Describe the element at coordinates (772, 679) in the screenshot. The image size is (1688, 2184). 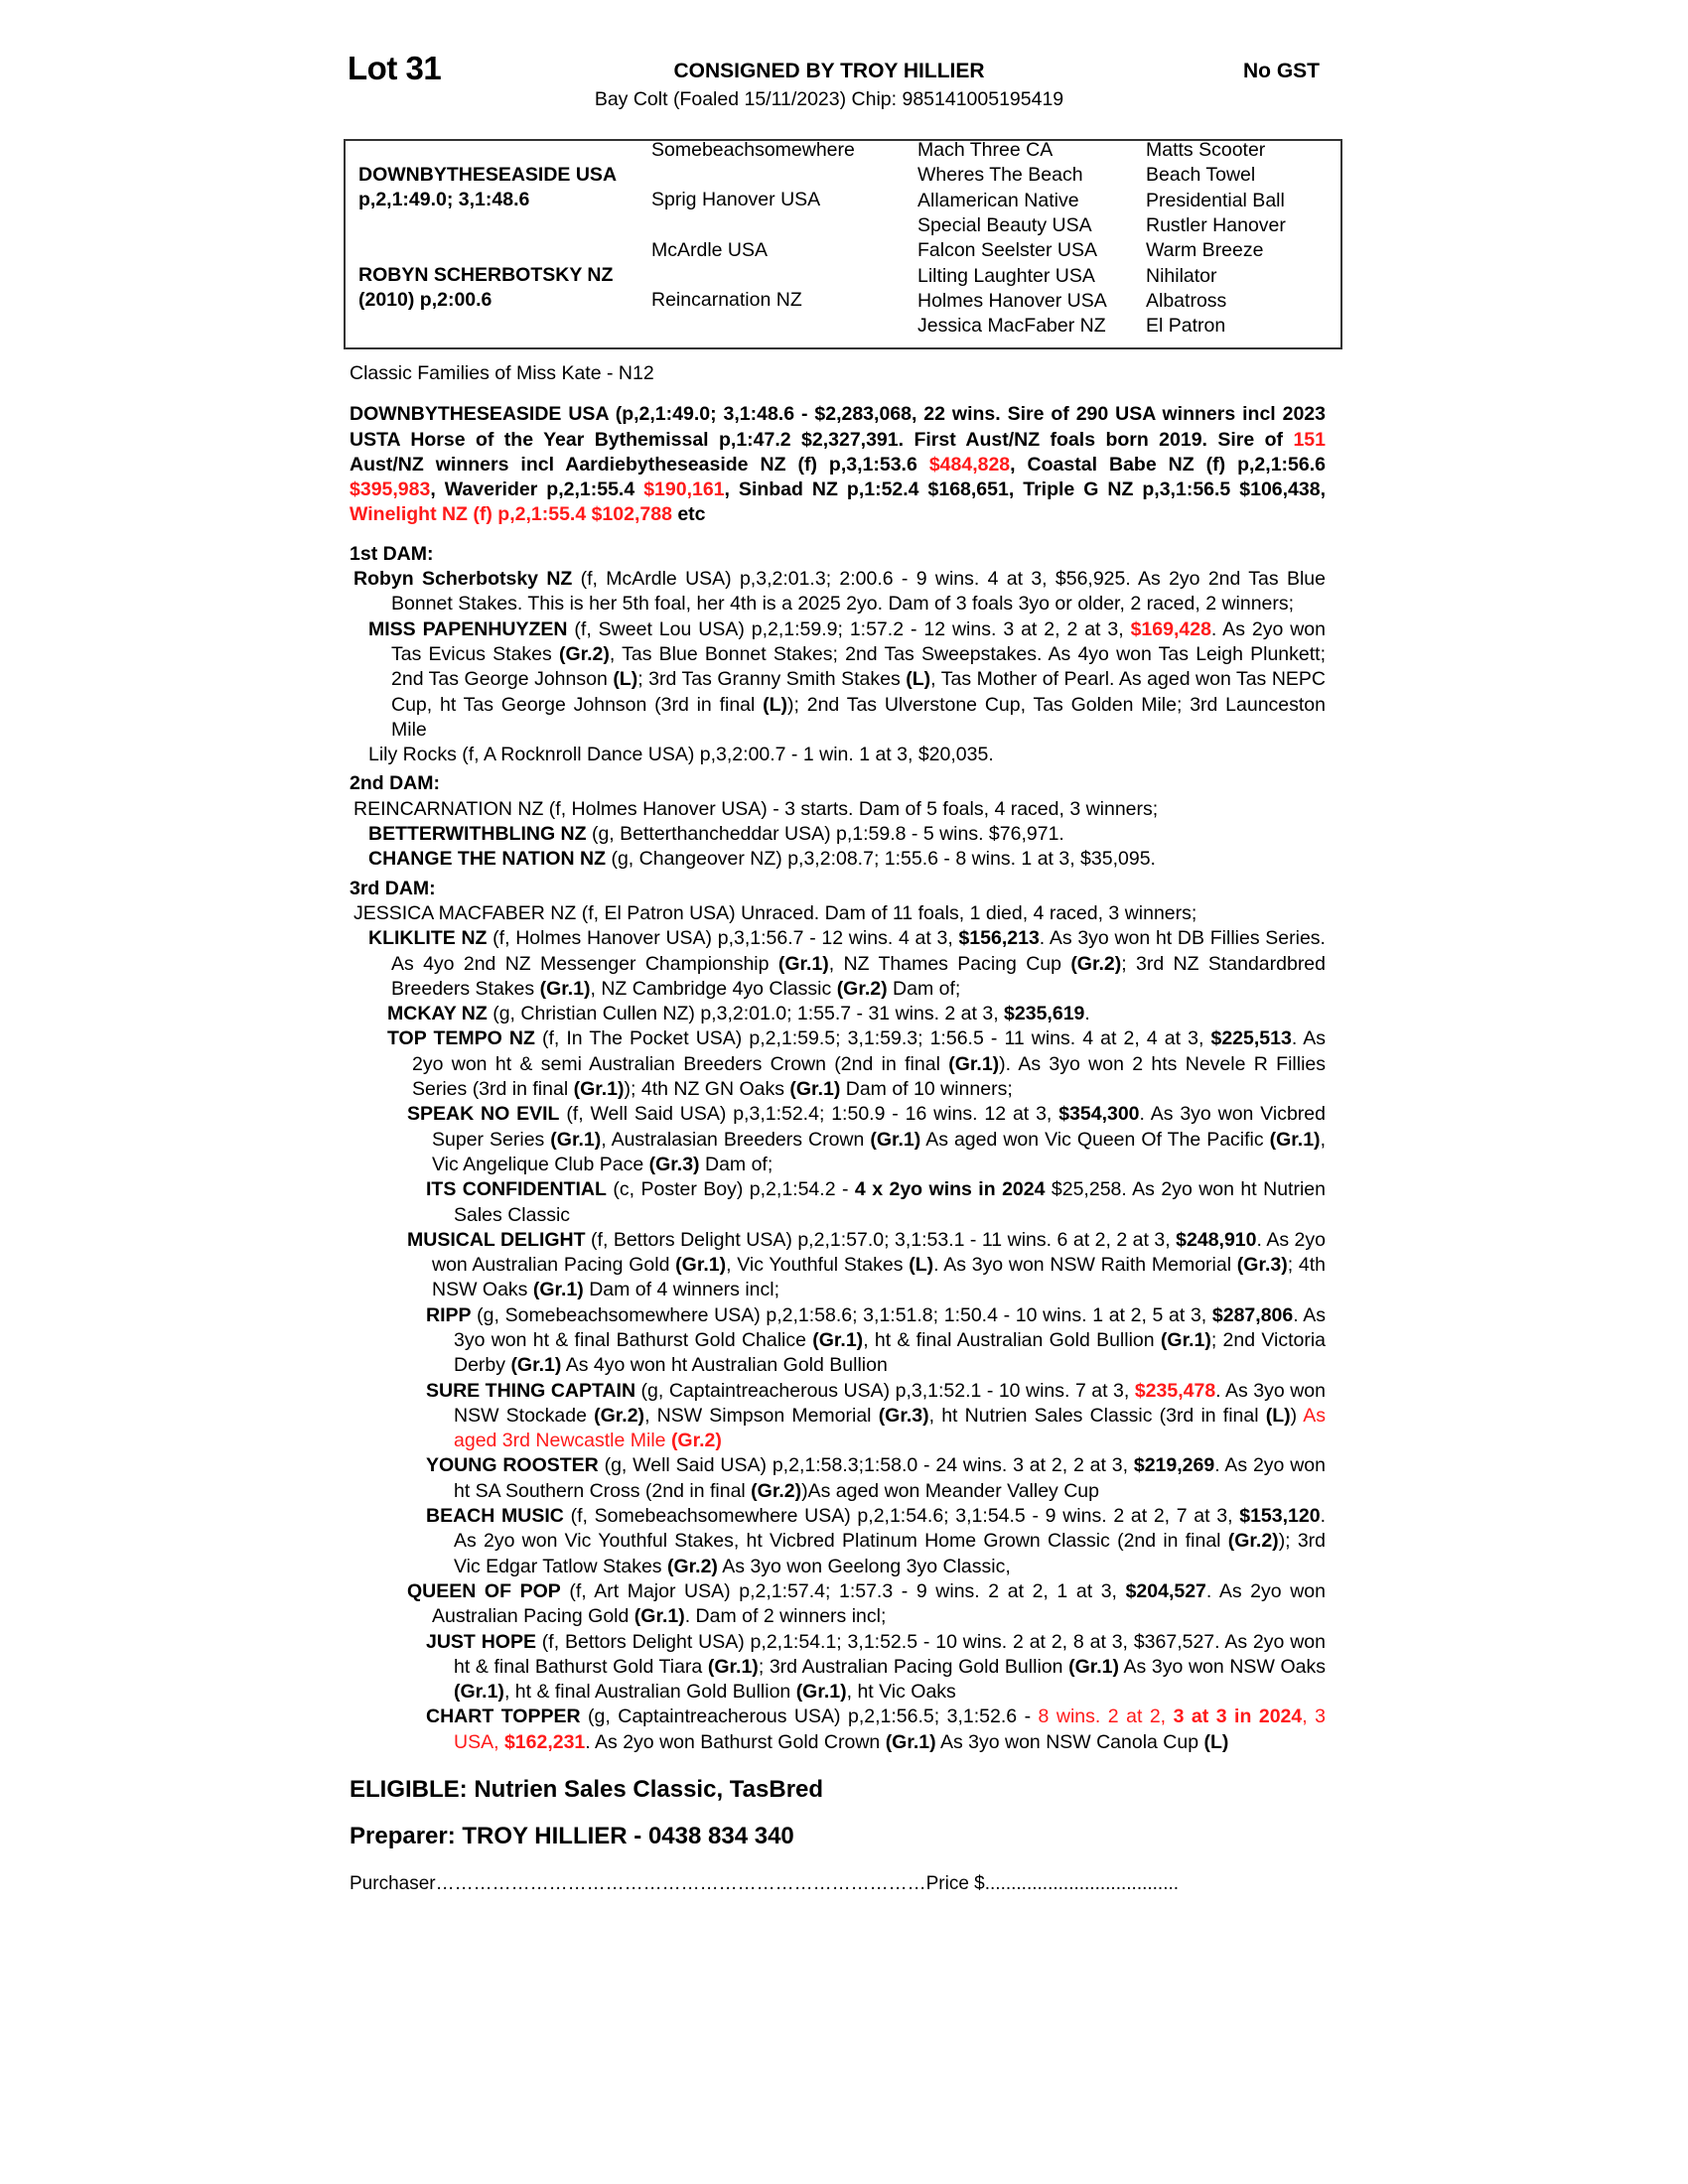
I see `text-segment: ; 3rd Tas Granny Smith Stakes` at that location.